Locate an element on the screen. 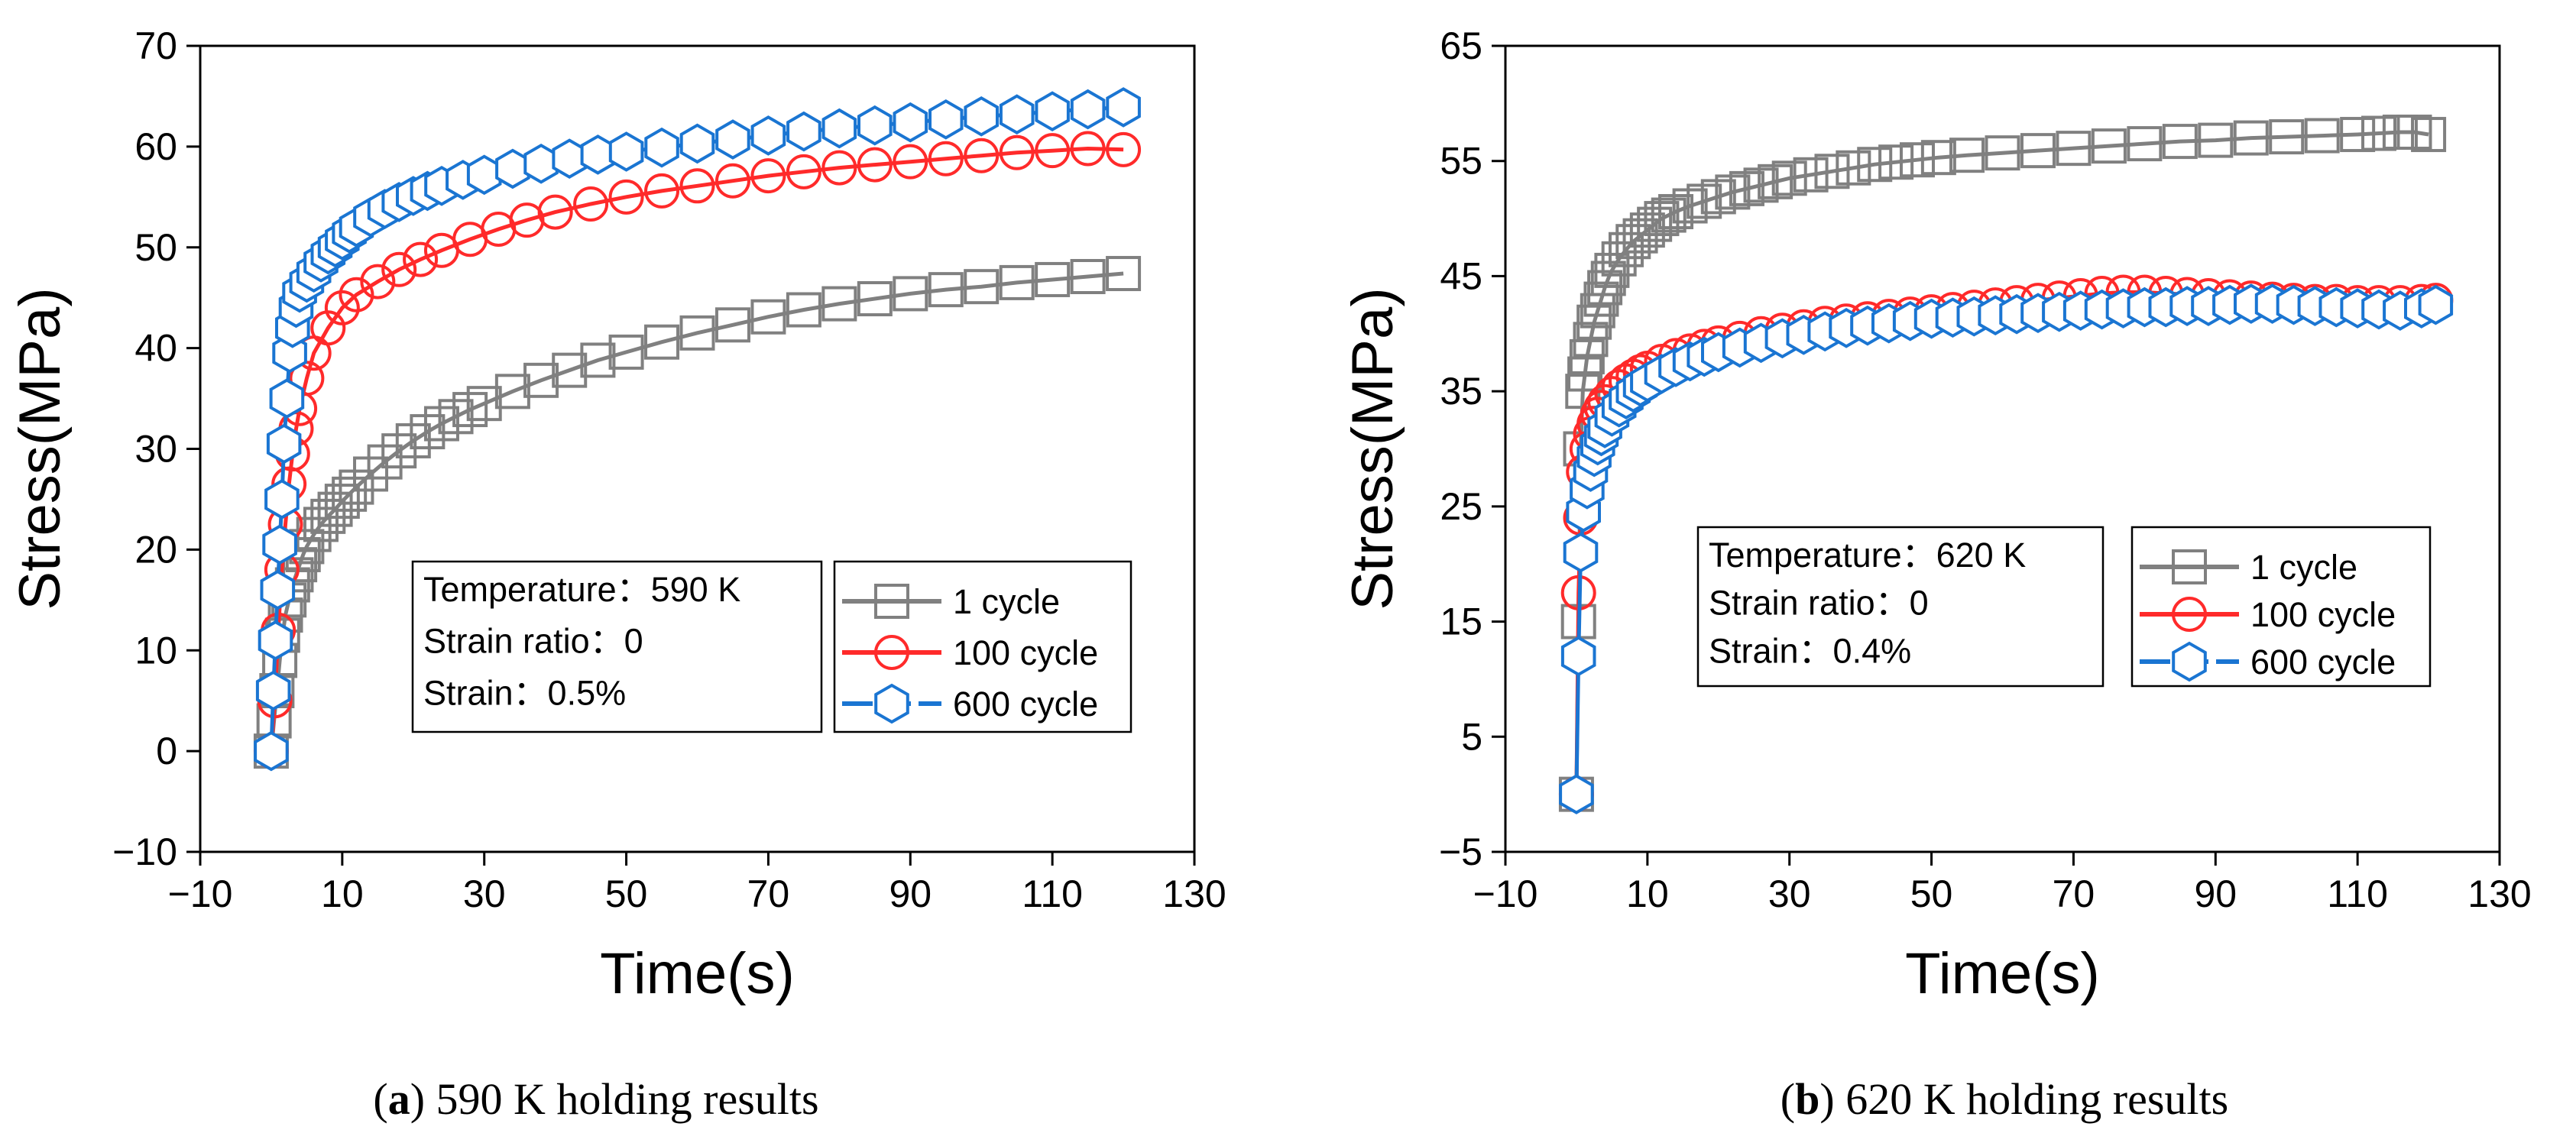 The image size is (2576, 1146). caption-paren-close: ) is located at coordinates (1832, 1099).